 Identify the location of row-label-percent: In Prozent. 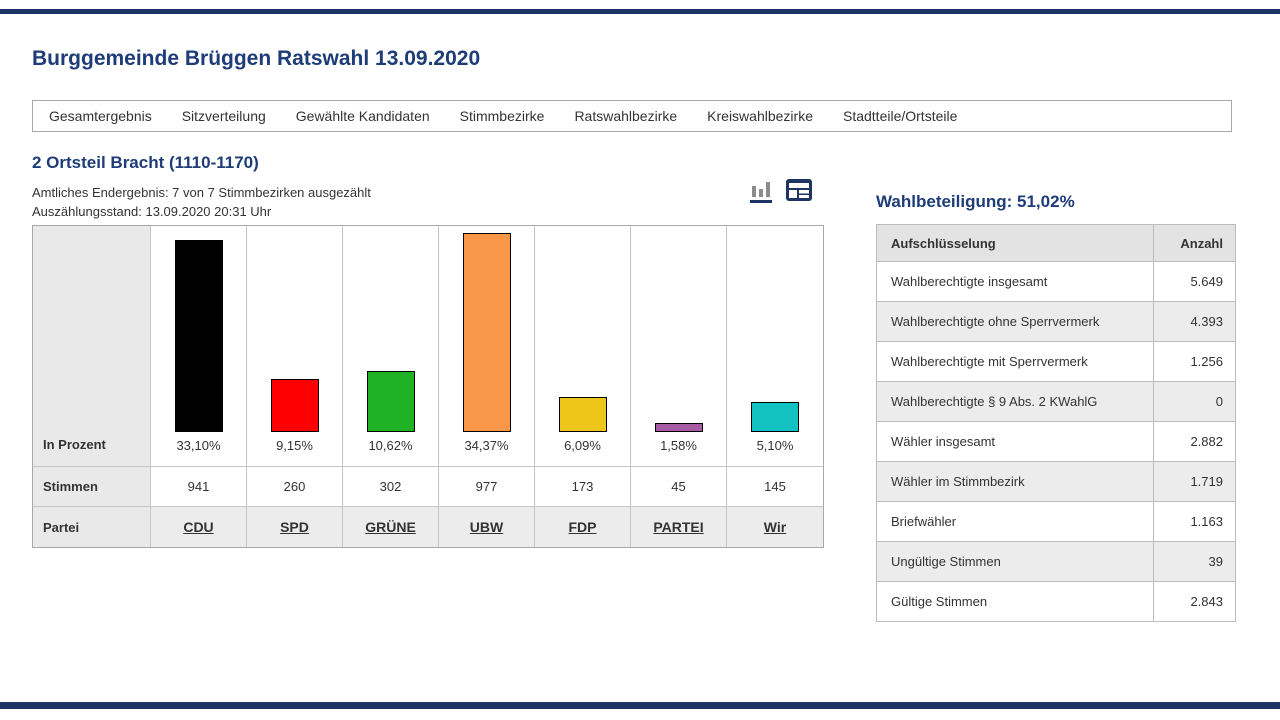
(92, 346).